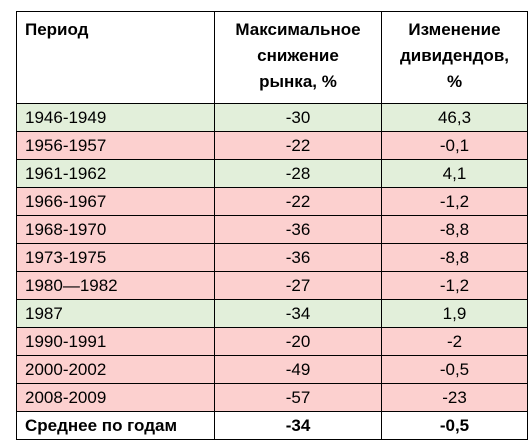  I want to click on table-row: 1973-1975 -36 -8,8, so click(272, 257).